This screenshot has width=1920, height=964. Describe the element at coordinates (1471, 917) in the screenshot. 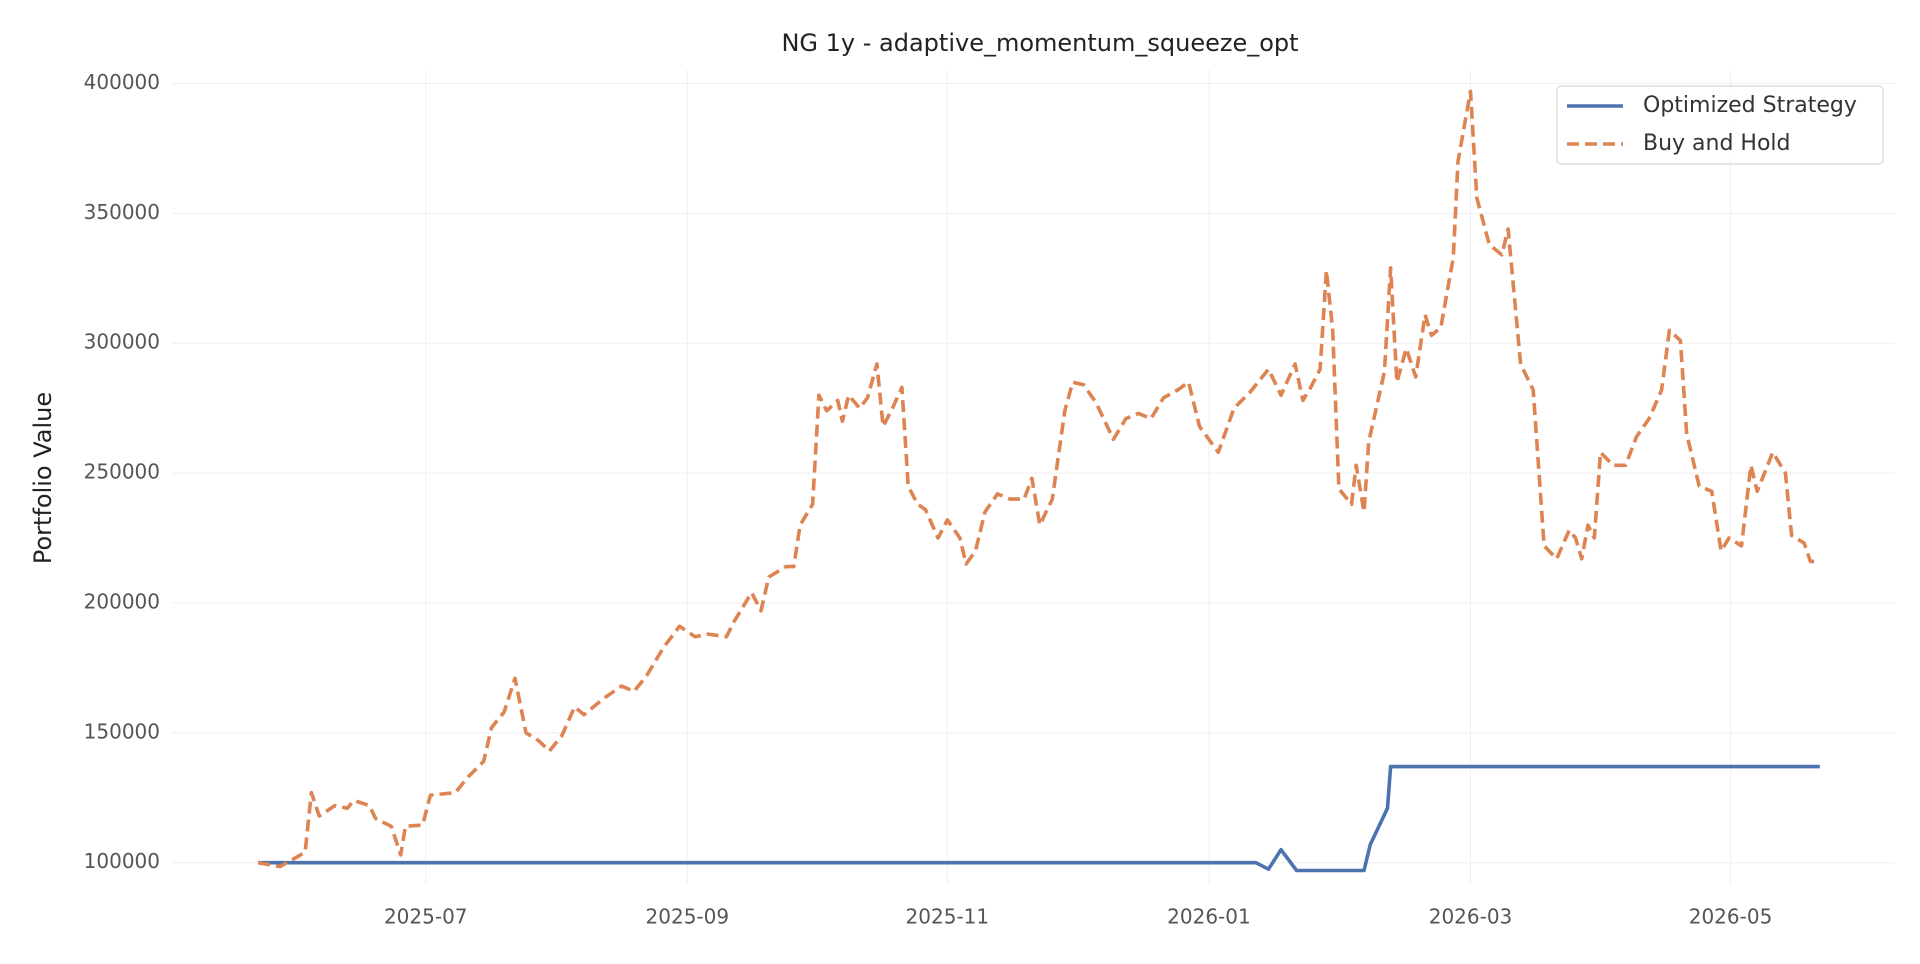

I see `x-tick-label: 2026-03` at that location.